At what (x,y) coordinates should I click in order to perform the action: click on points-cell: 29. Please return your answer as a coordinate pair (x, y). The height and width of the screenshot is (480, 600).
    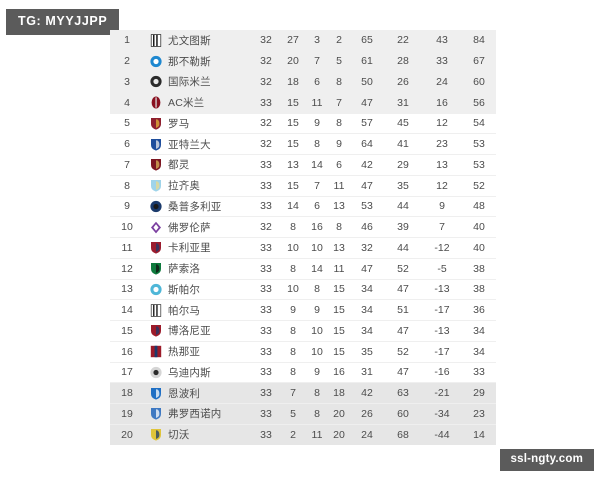
    Looking at the image, I should click on (479, 393).